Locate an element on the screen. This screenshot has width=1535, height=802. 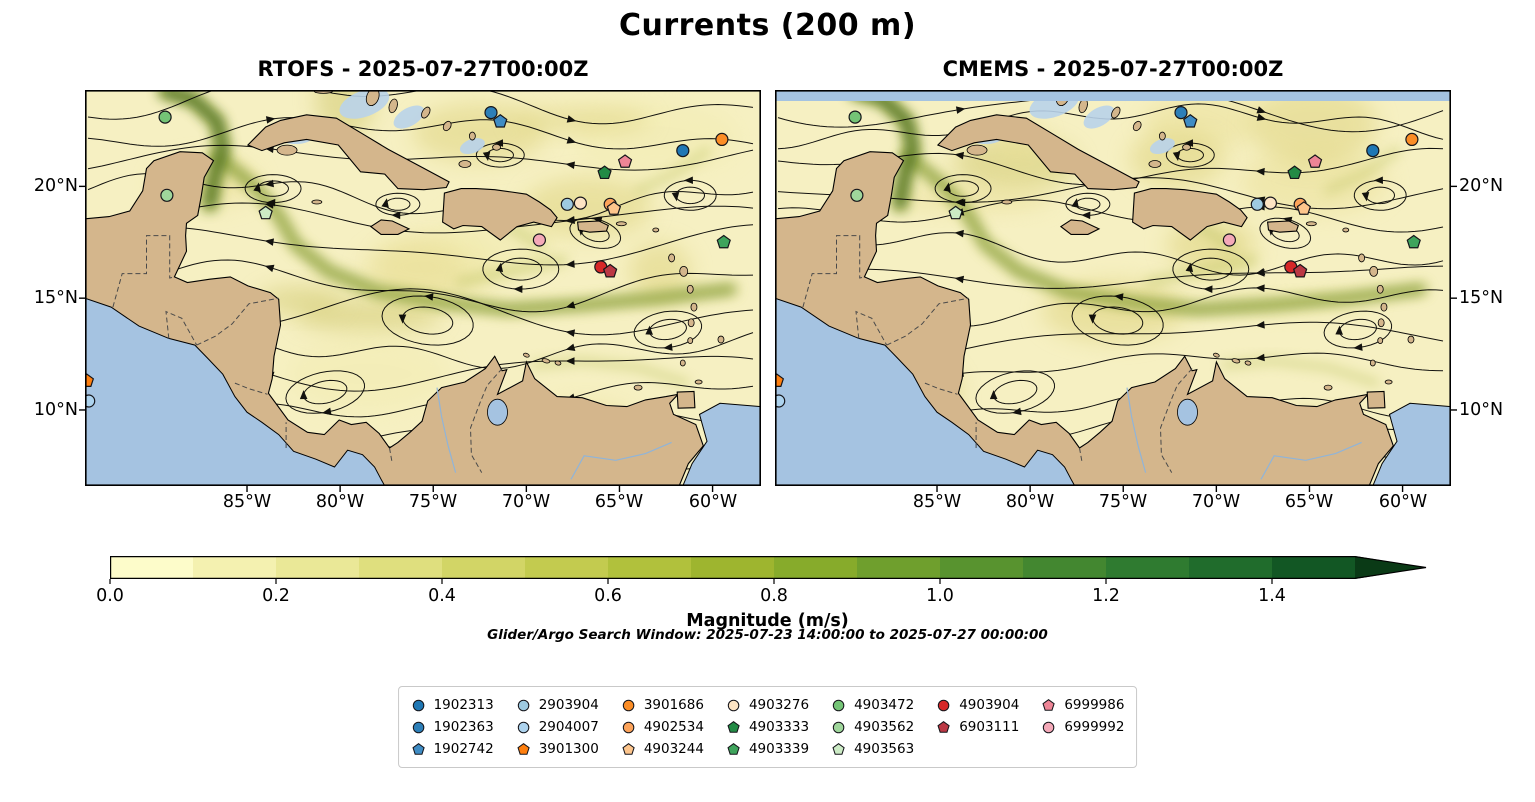
legend-entry: 3901300 is located at coordinates (557, 749).